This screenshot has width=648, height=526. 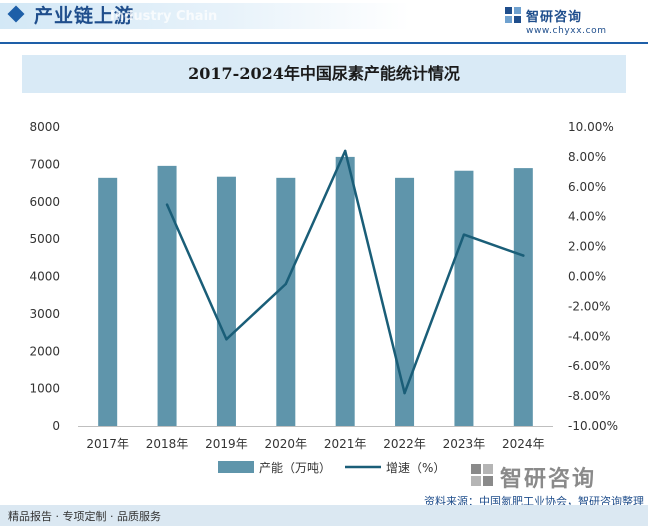 What do you see at coordinates (464, 444) in the screenshot?
I see `x-tick-label: 2023年` at bounding box center [464, 444].